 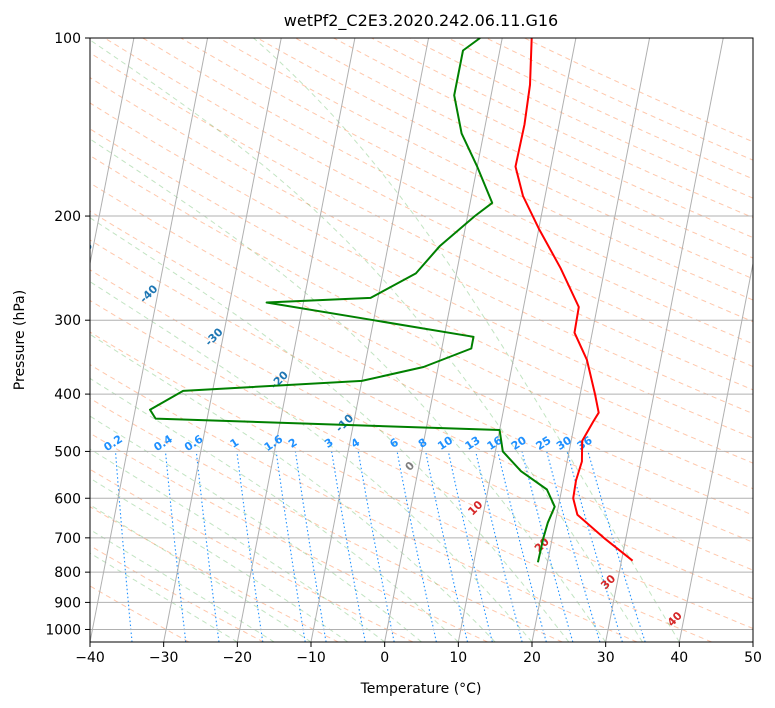 I want to click on y-tick-label: 300, so click(x=67, y=321).